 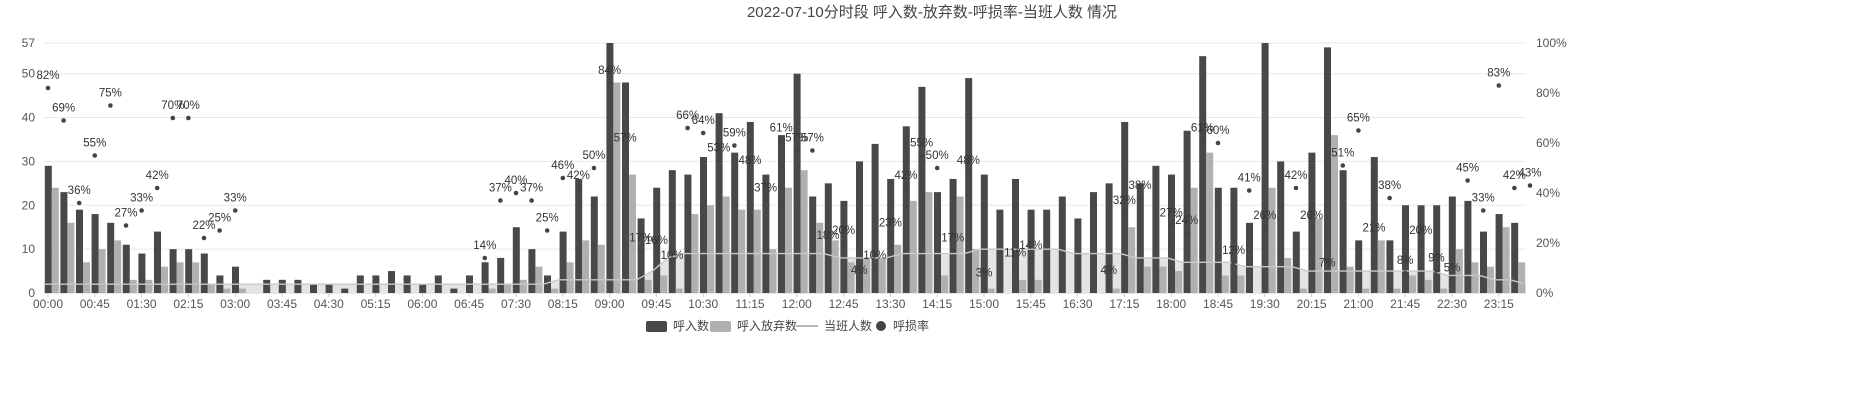 I want to click on rate-data-label: 66%, so click(x=687, y=116).